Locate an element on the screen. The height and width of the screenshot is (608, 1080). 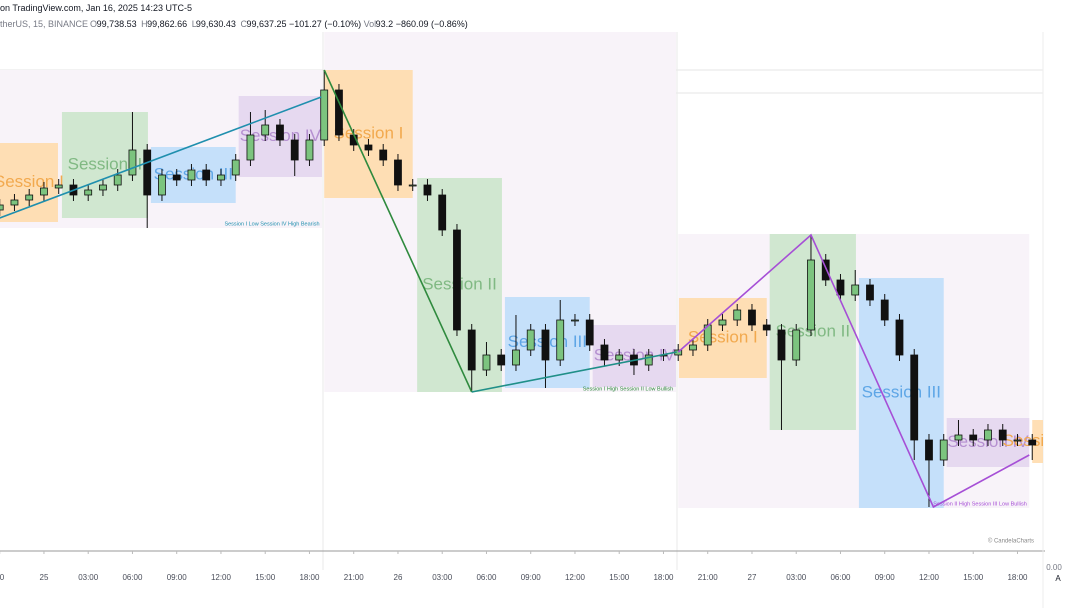
session-label: Session III is located at coordinates (901, 391).